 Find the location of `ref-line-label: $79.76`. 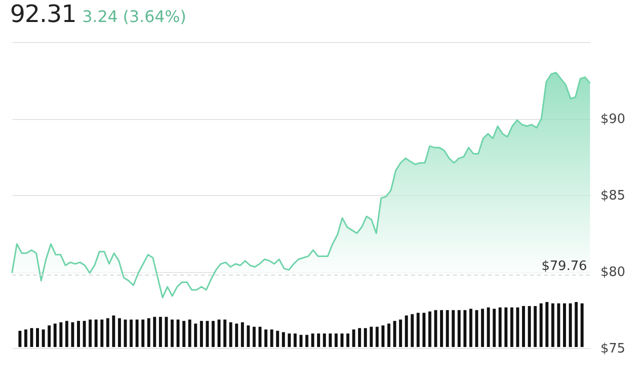

ref-line-label: $79.76 is located at coordinates (564, 266).